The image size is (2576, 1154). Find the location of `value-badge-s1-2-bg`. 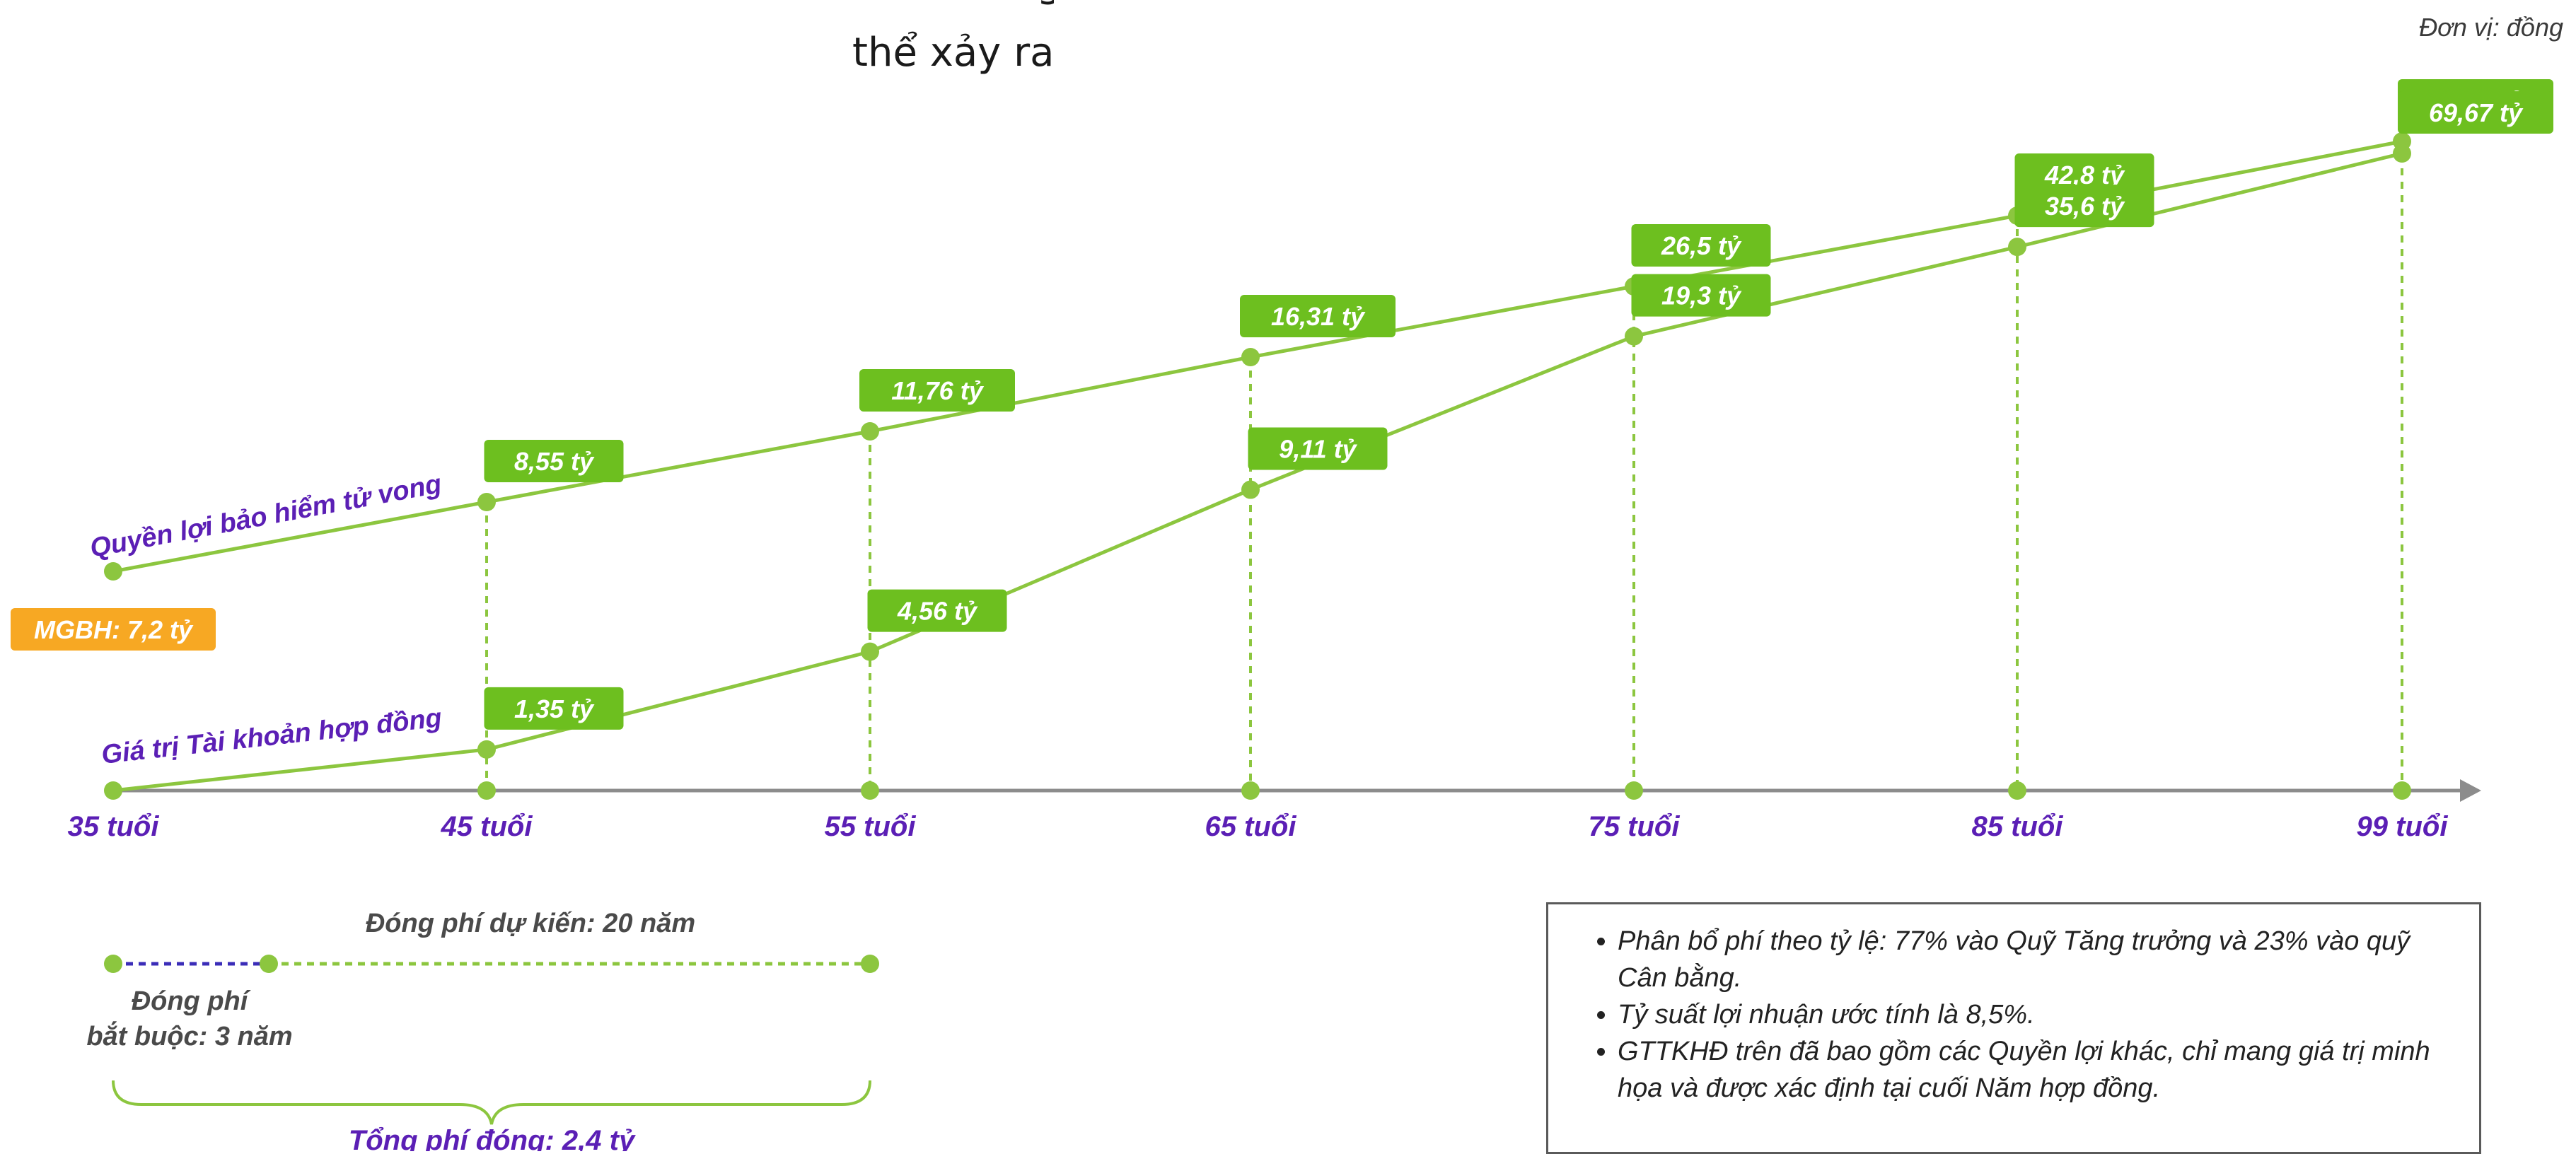

value-badge-s1-2-bg is located at coordinates (937, 611).